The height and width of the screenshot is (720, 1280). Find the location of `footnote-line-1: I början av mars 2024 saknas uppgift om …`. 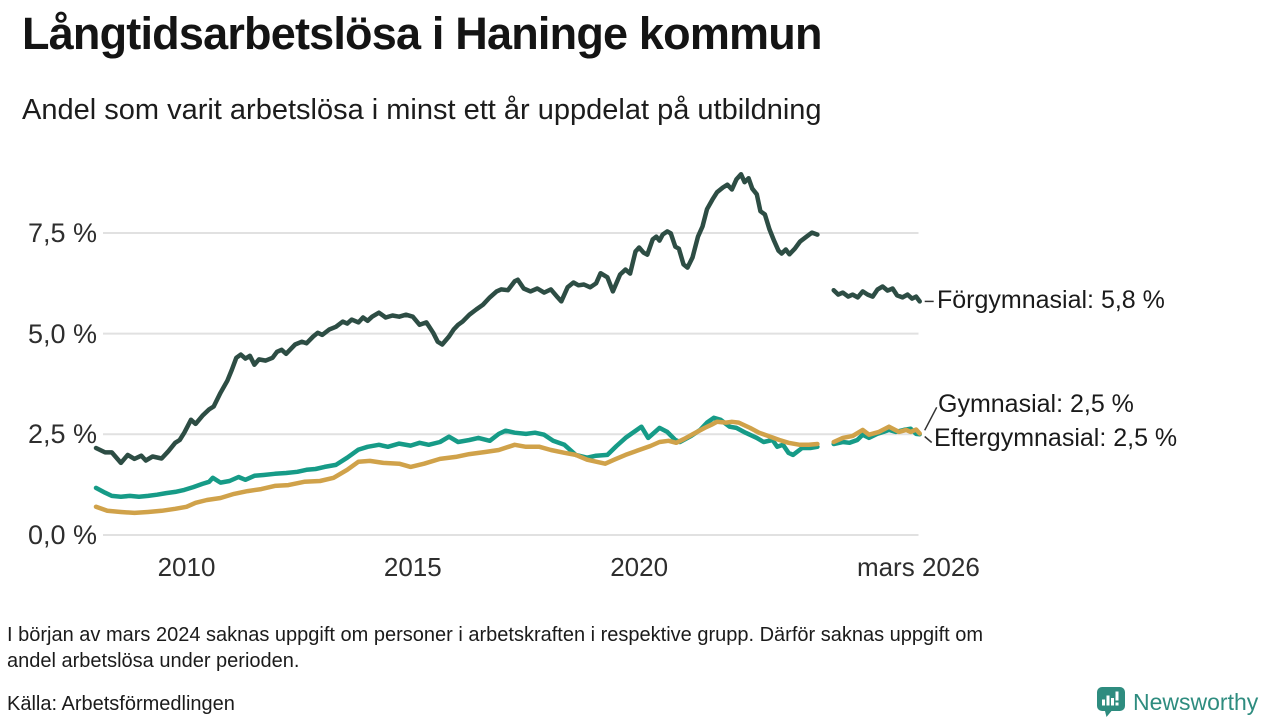

footnote-line-1: I början av mars 2024 saknas uppgift om … is located at coordinates (495, 635).